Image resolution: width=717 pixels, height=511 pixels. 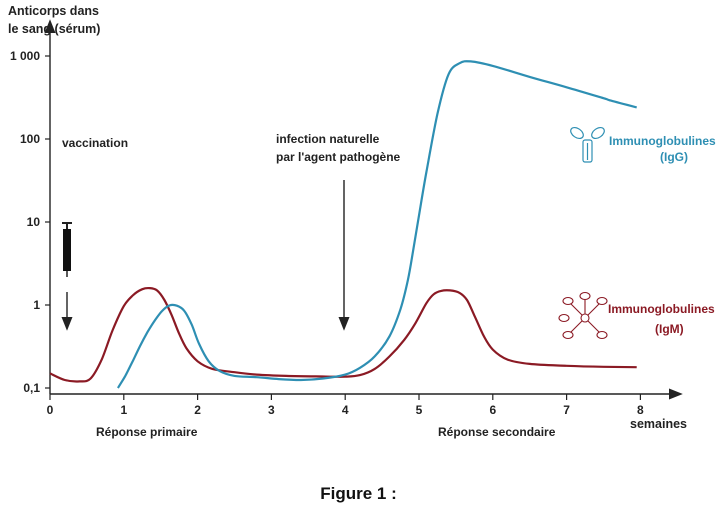 What do you see at coordinates (67, 249) in the screenshot?
I see `syringe-icon` at bounding box center [67, 249].